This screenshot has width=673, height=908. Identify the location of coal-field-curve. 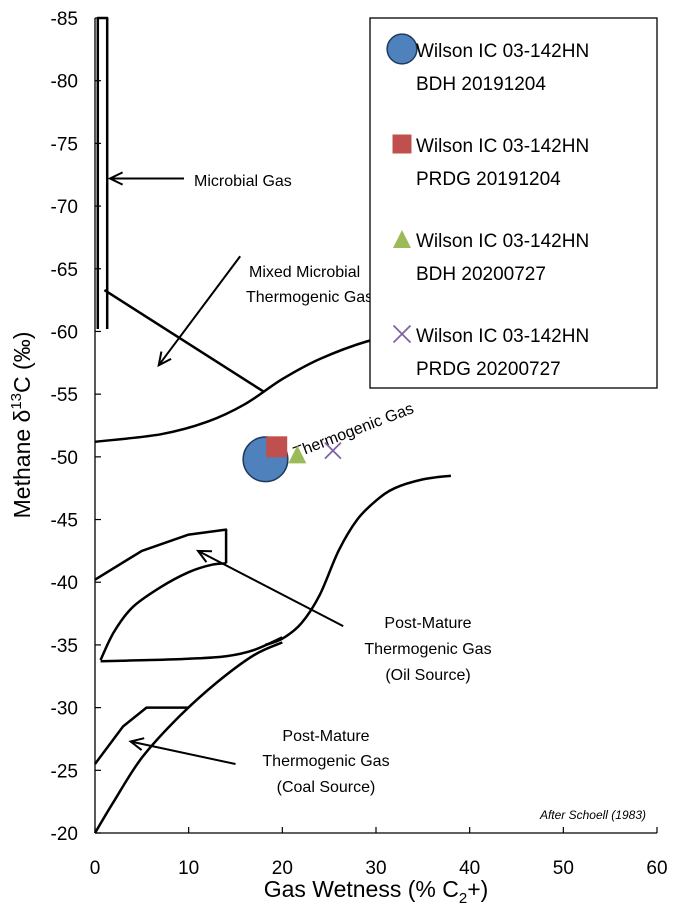
(188, 737).